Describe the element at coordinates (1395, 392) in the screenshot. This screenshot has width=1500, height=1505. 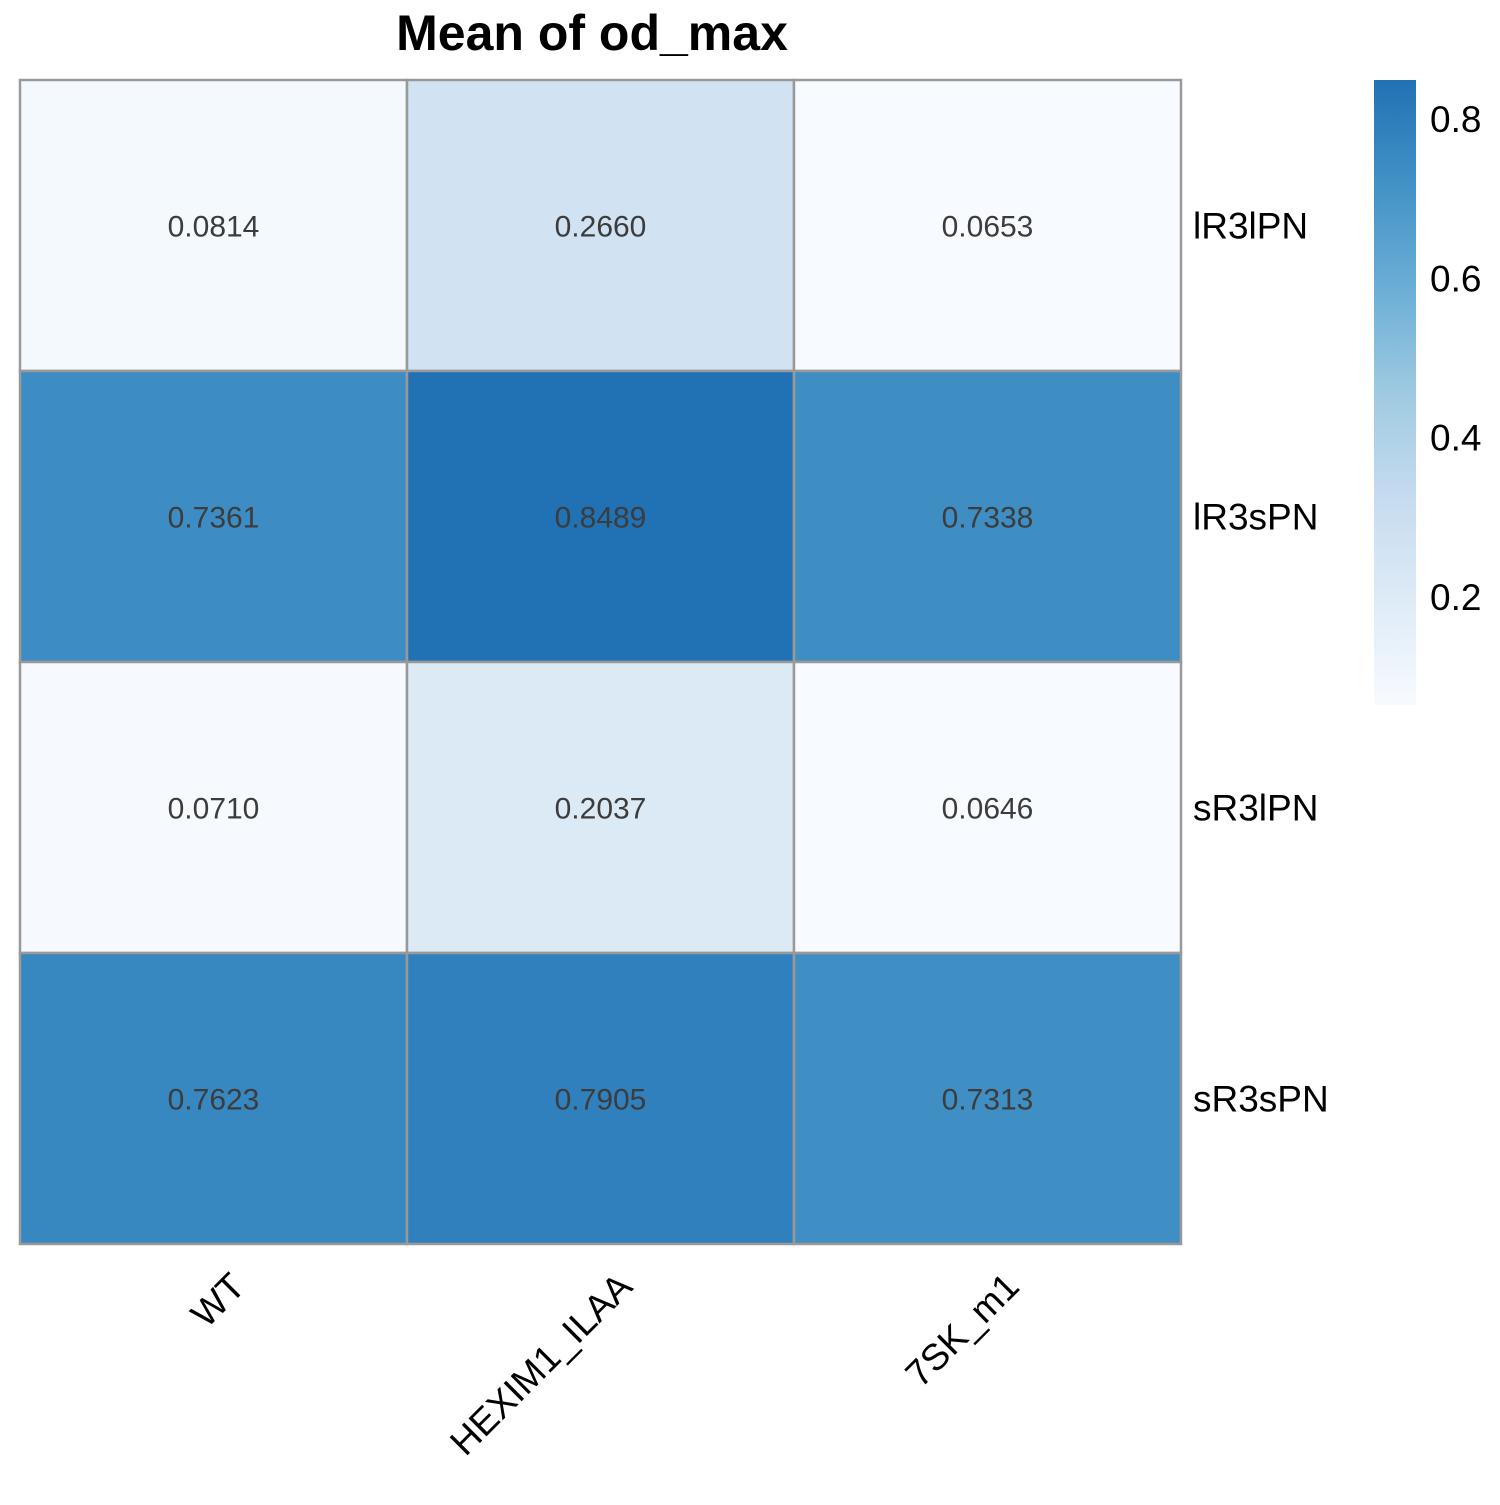
I see `legend-color-bar` at that location.